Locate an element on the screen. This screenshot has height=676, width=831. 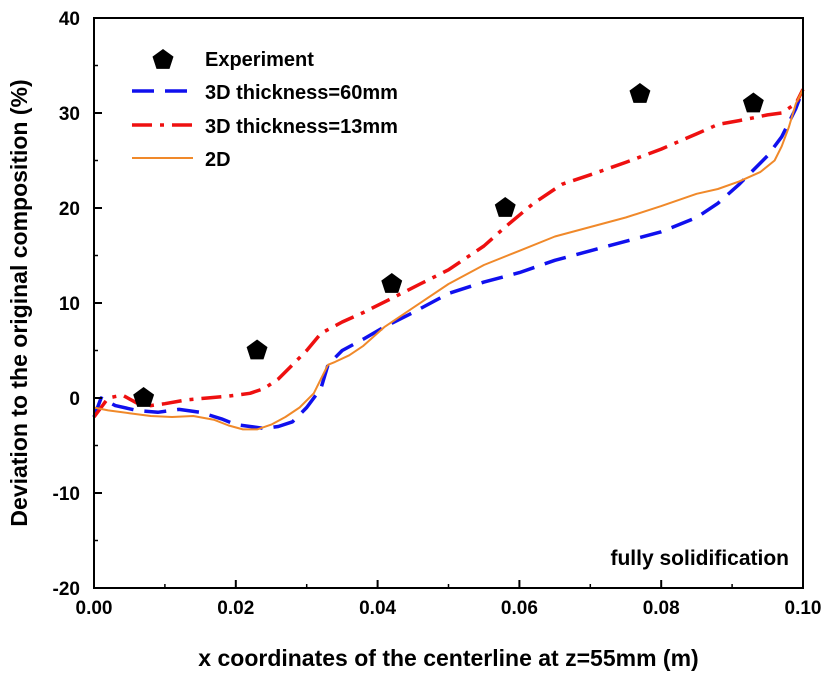
legend-label: 3D thickness=13mm is located at coordinates (301, 127).